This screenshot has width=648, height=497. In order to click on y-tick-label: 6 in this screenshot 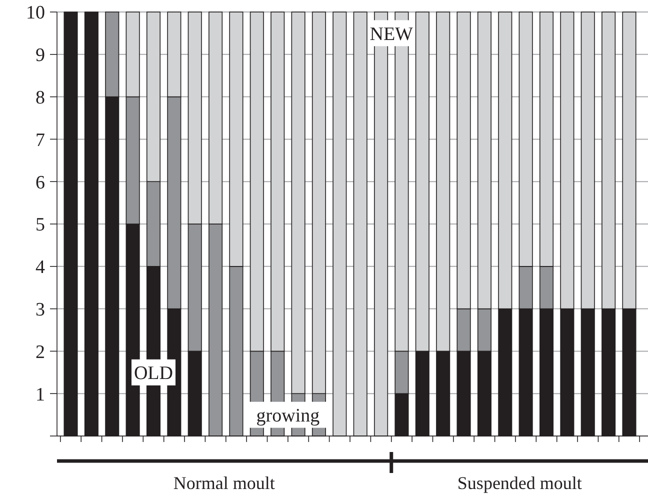, I will do `click(40, 183)`.